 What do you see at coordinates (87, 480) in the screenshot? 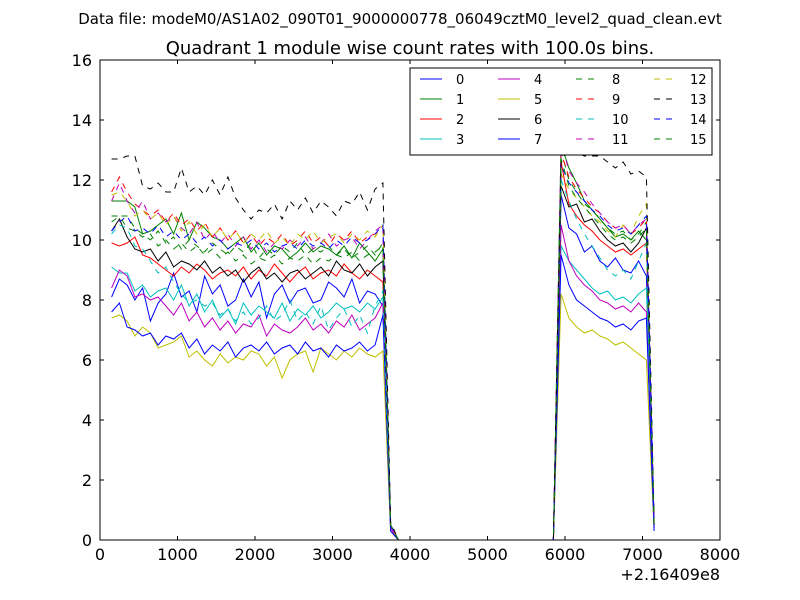
I see `y-tick-label: 2` at bounding box center [87, 480].